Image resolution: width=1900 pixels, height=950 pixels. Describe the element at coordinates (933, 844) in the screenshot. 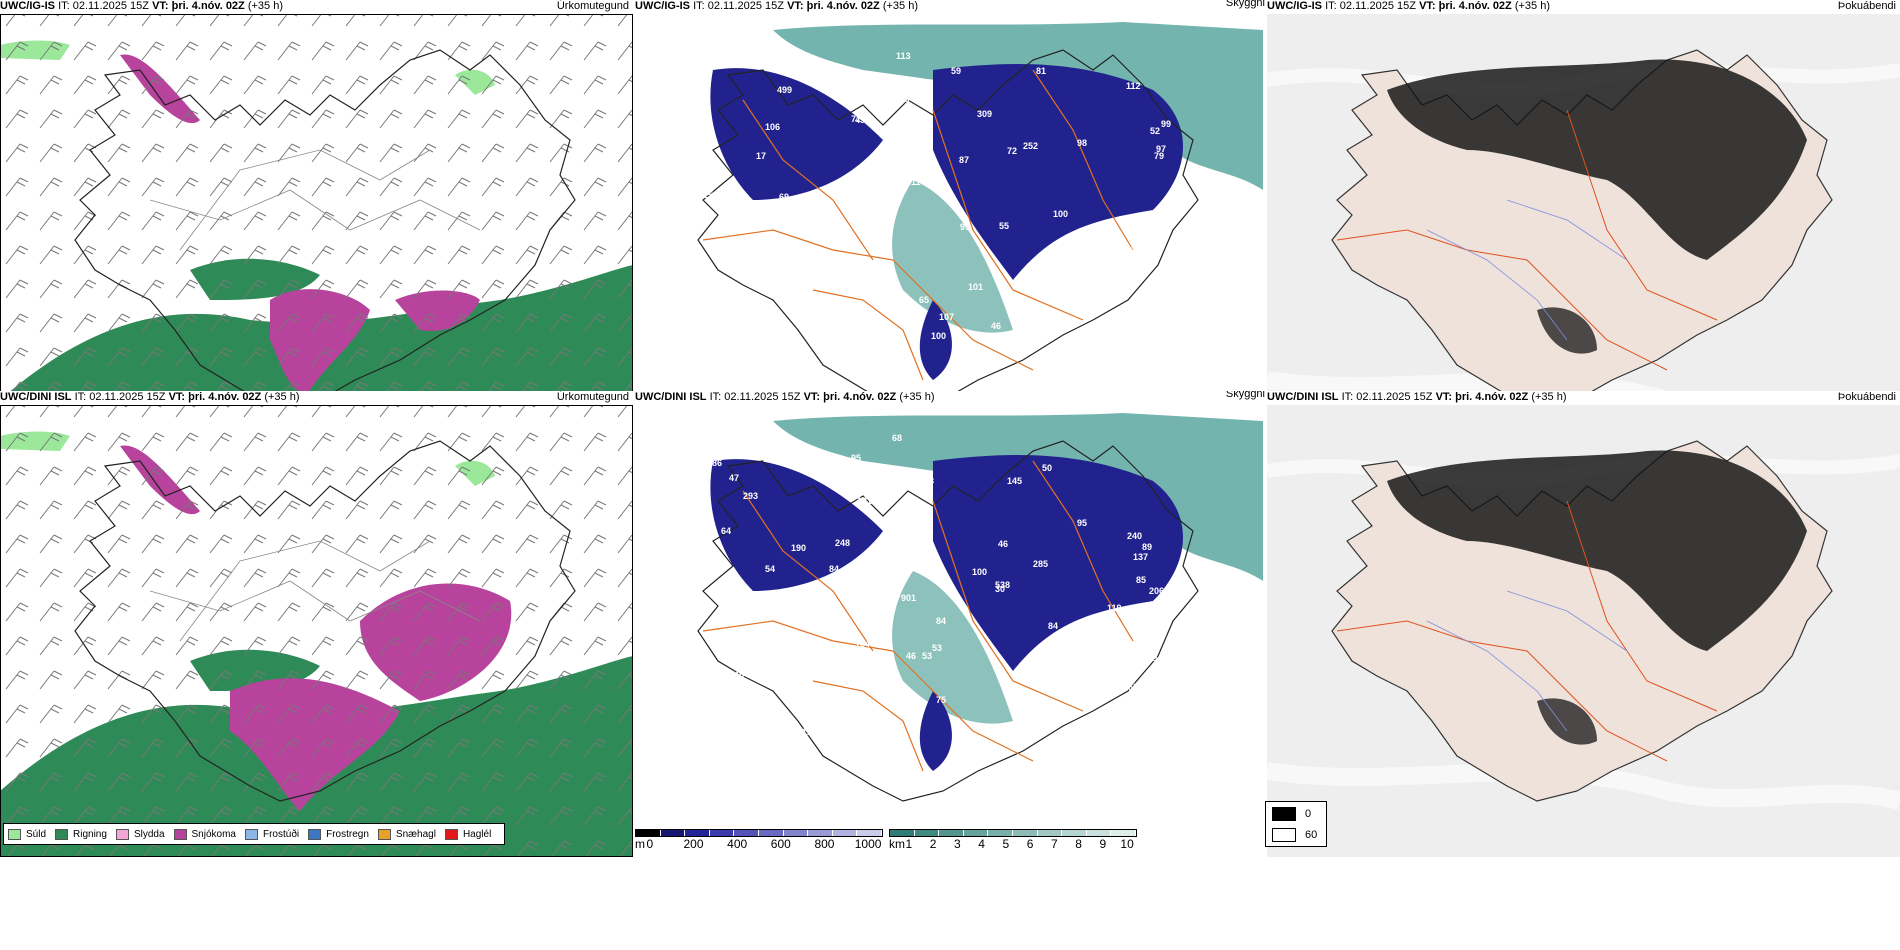

I see `colorbar-tick: 2` at that location.